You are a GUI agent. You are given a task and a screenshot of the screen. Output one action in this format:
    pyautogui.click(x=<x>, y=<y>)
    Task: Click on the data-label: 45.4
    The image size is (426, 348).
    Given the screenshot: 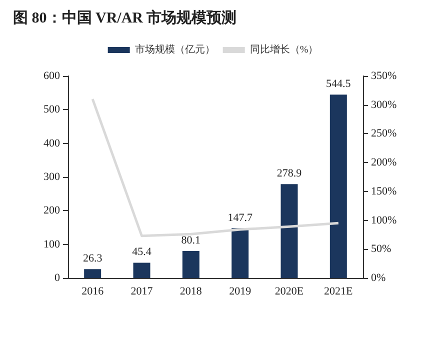 What is the action you would take?
    pyautogui.click(x=142, y=252)
    